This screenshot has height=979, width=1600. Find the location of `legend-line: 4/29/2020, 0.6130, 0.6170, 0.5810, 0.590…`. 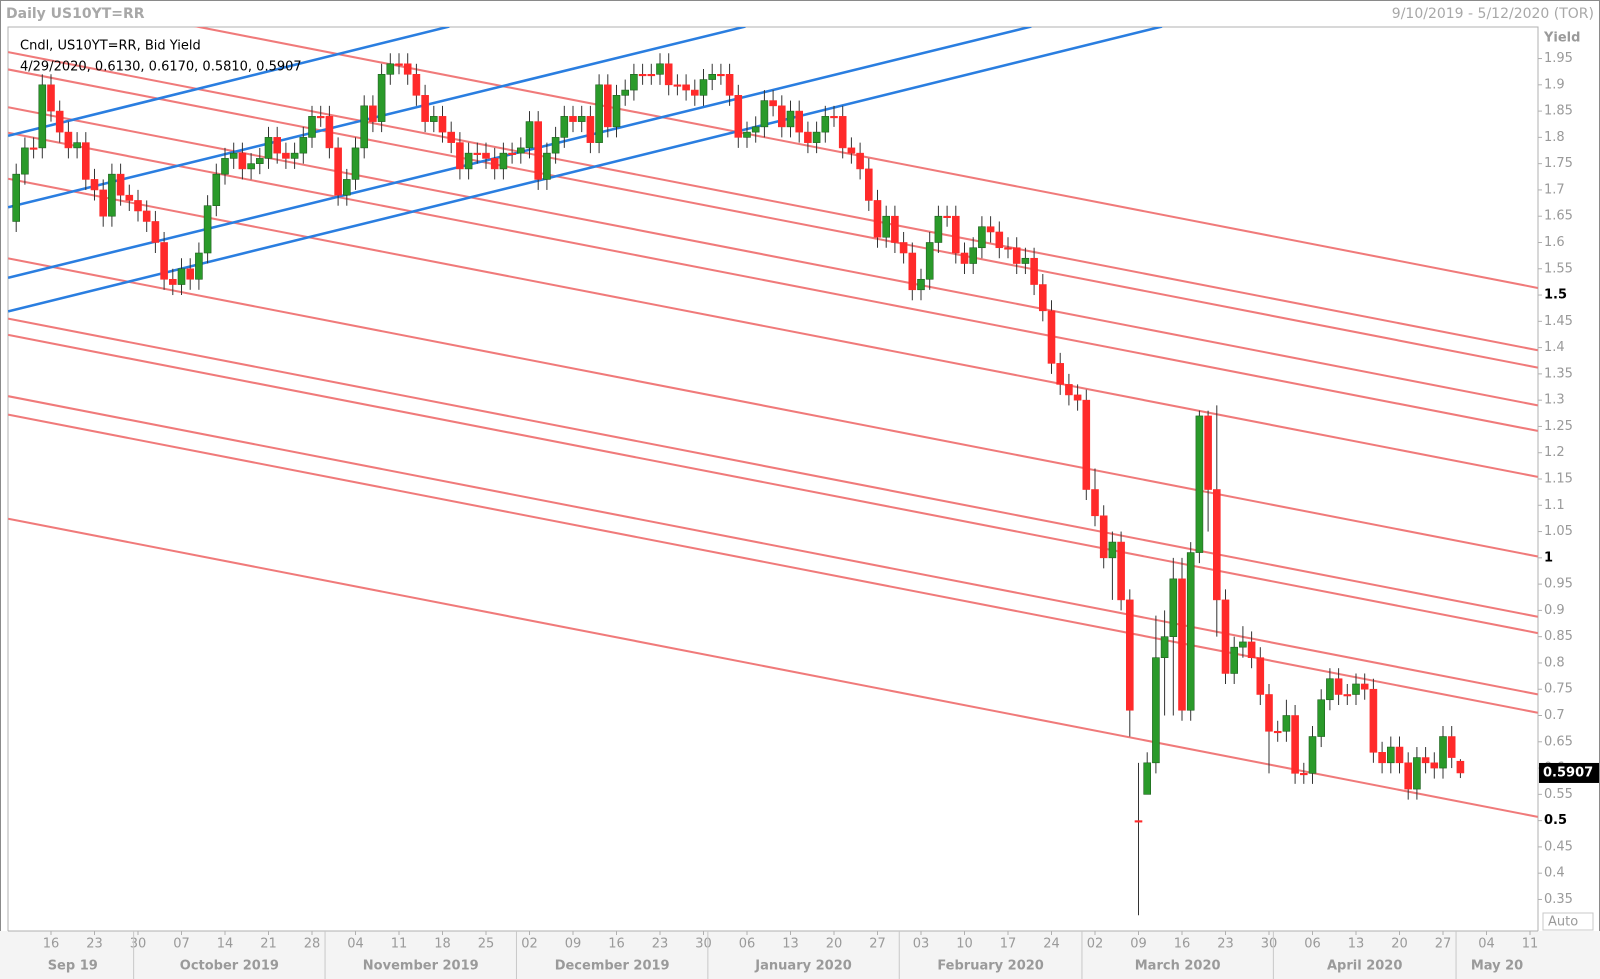

legend-line: 4/29/2020, 0.6130, 0.6170, 0.5810, 0.590… is located at coordinates (161, 67).